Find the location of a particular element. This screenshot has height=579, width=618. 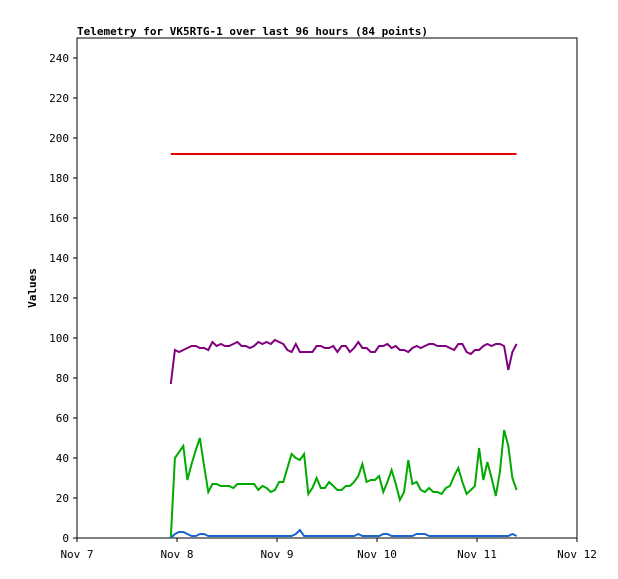

y-tick-label: 220 is located at coordinates (59, 98).